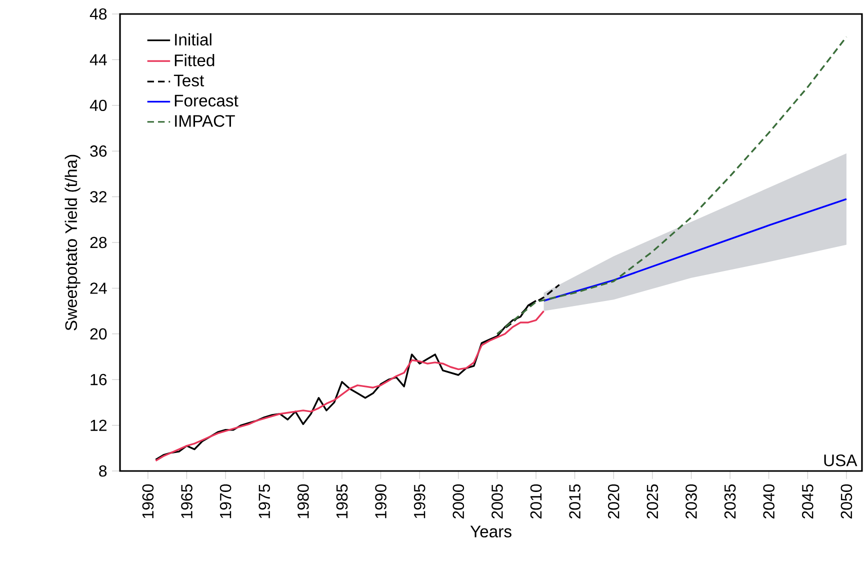 The height and width of the screenshot is (585, 864). I want to click on y-tick-label: 24, so click(98, 288).